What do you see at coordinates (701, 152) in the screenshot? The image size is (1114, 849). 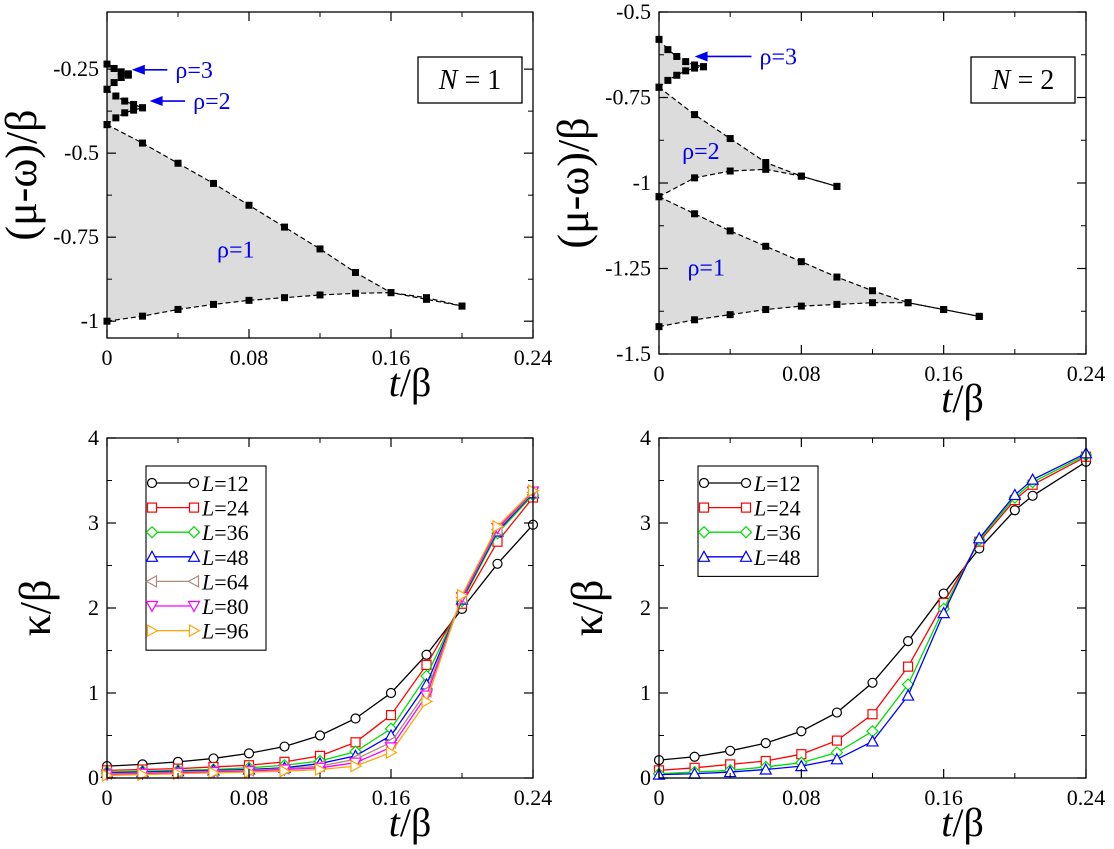 I see `lobe-label: ρ=2` at bounding box center [701, 152].